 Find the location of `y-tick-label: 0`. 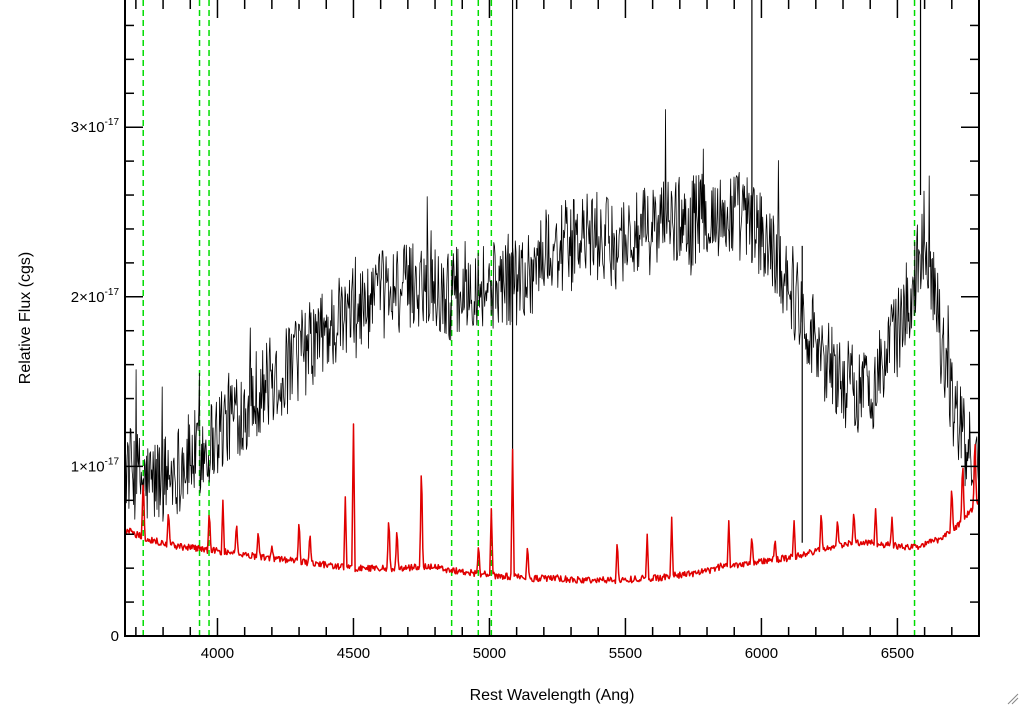

y-tick-label: 0 is located at coordinates (115, 636).